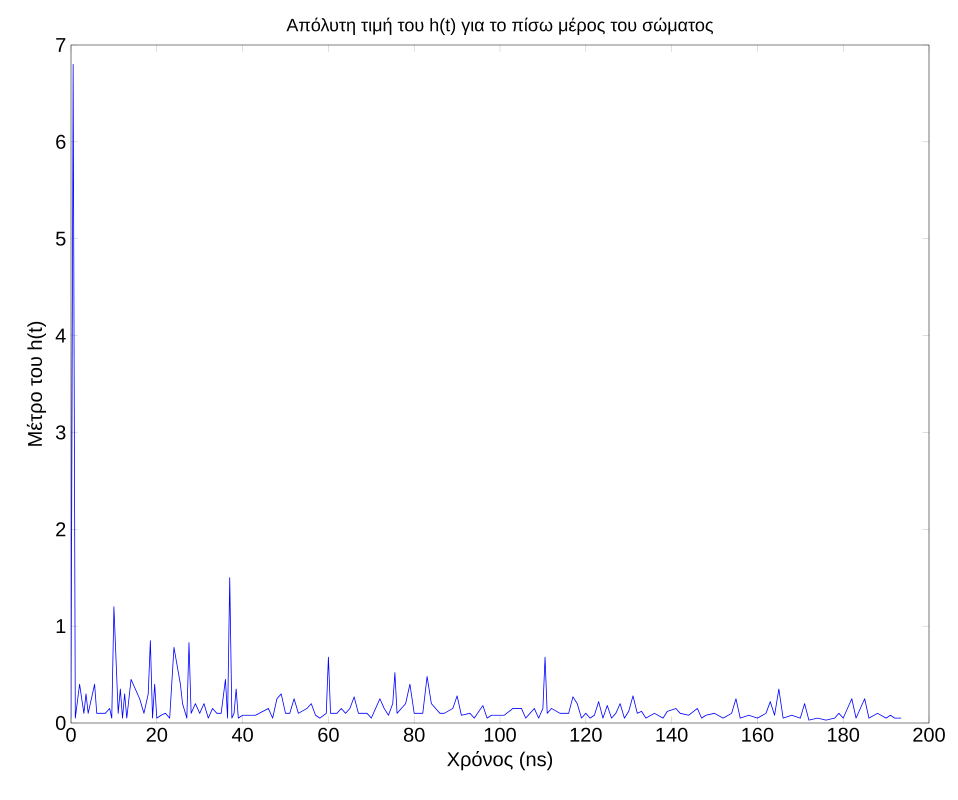 This screenshot has width=958, height=800. Describe the element at coordinates (929, 735) in the screenshot. I see `x-tick-label: 200` at that location.